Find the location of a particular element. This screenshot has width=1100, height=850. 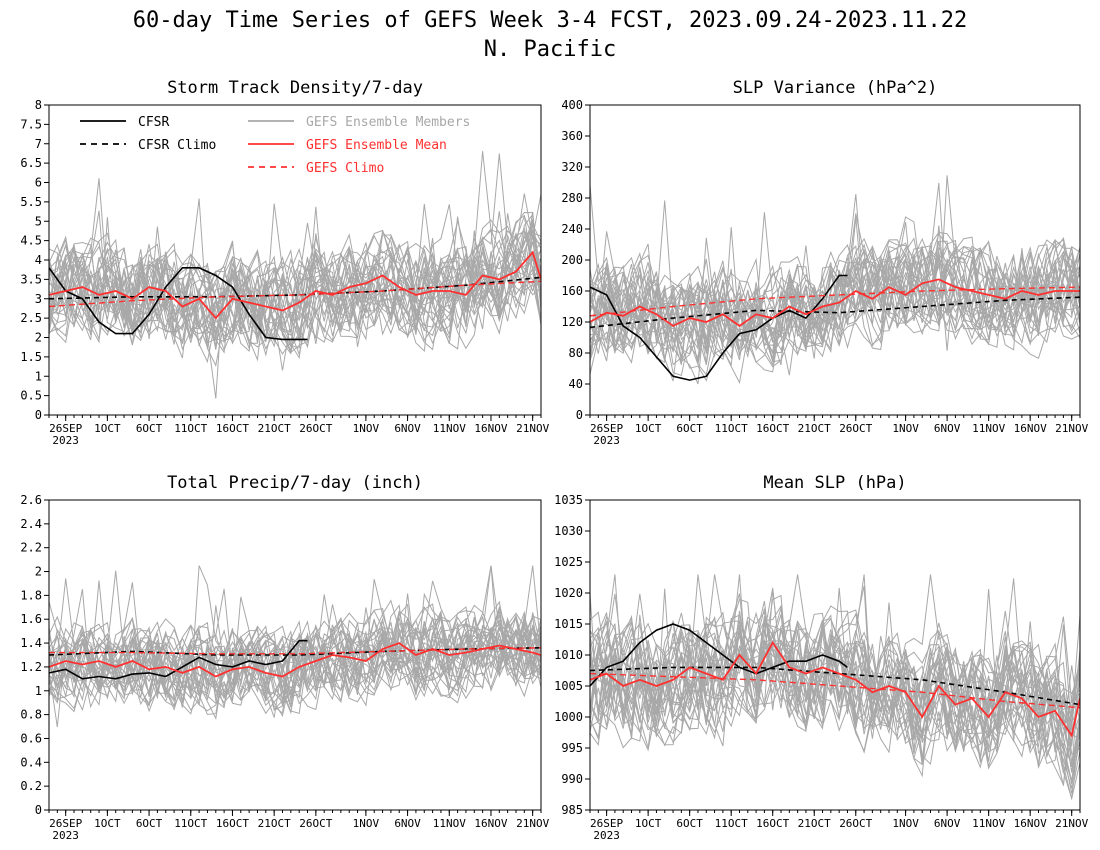

y-tick-label: 990 is located at coordinates (572, 779).